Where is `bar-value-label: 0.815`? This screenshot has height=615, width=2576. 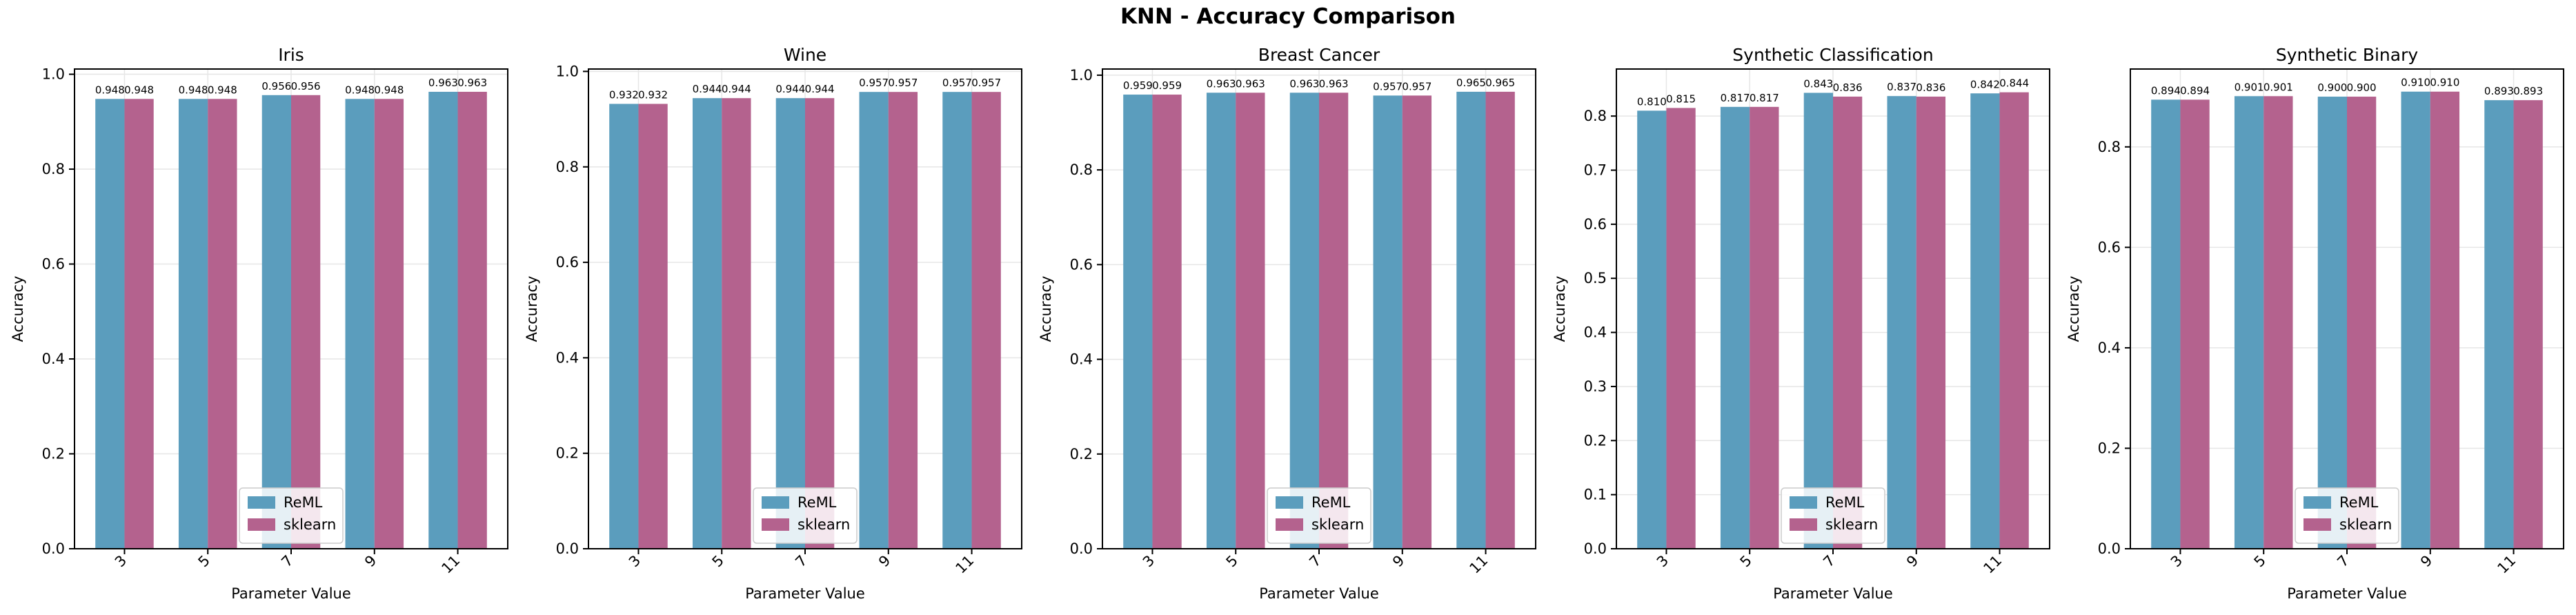
bar-value-label: 0.815 is located at coordinates (1681, 98).